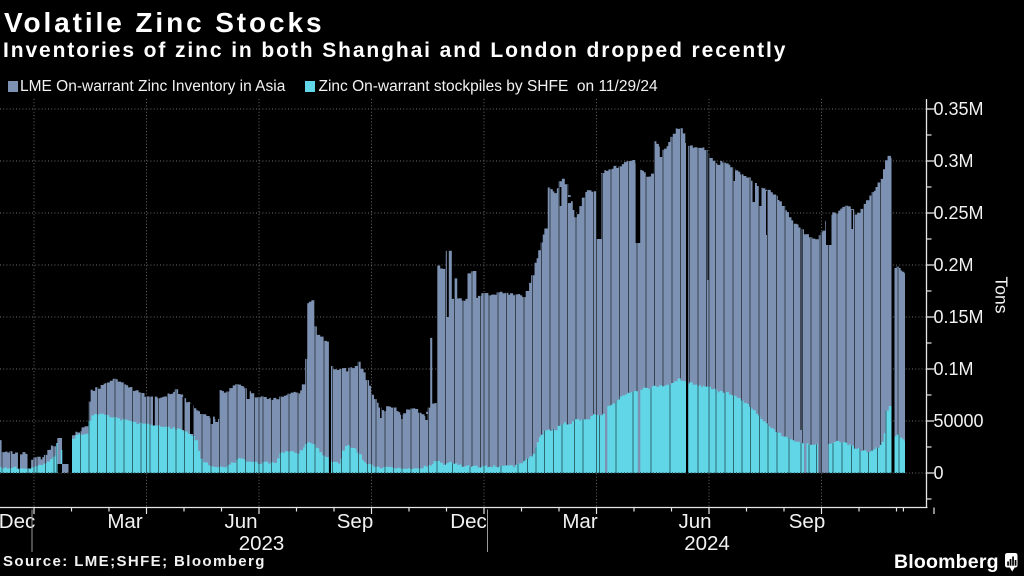  I want to click on svg-text: 2023, so click(262, 543).